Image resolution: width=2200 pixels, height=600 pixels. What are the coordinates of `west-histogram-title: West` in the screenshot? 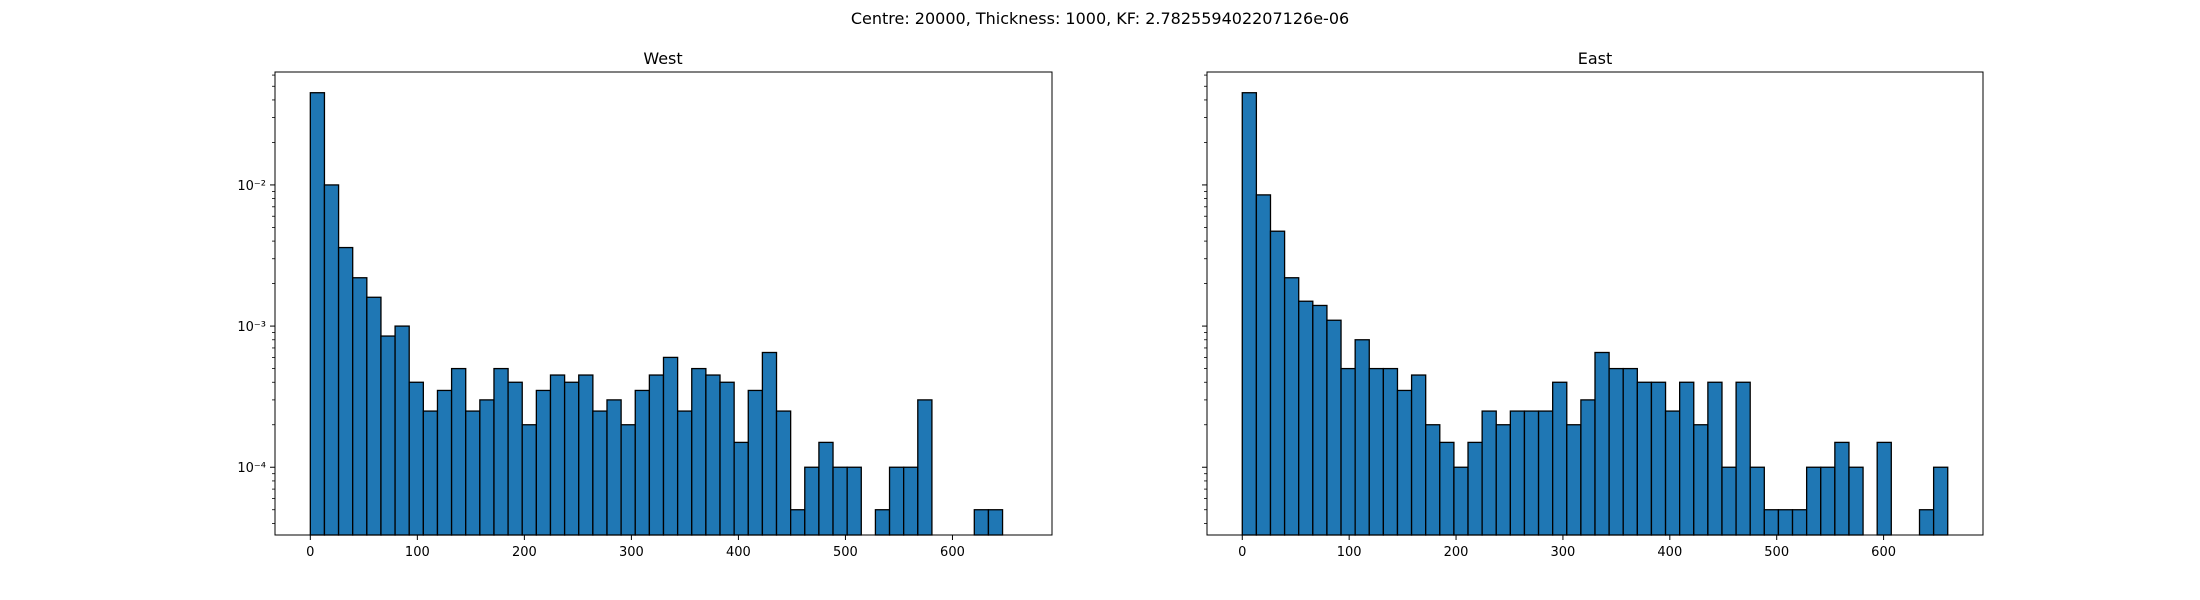 It's located at (662, 58).